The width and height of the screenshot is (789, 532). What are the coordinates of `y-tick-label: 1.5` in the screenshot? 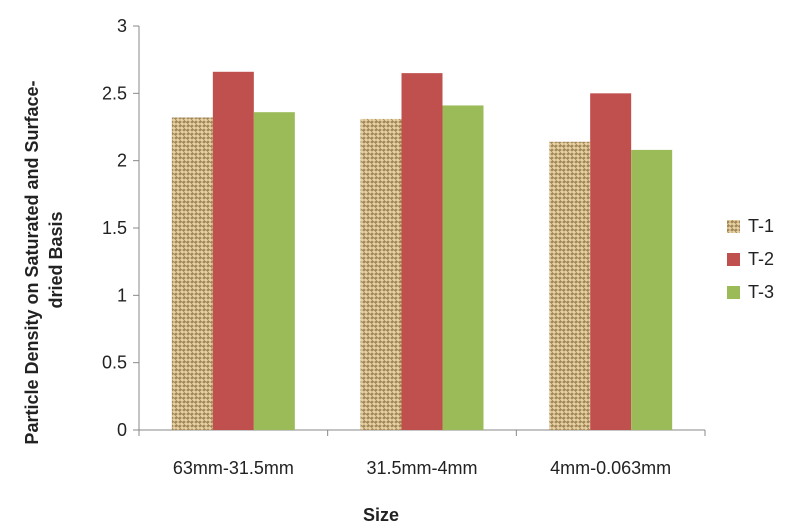 It's located at (114, 228).